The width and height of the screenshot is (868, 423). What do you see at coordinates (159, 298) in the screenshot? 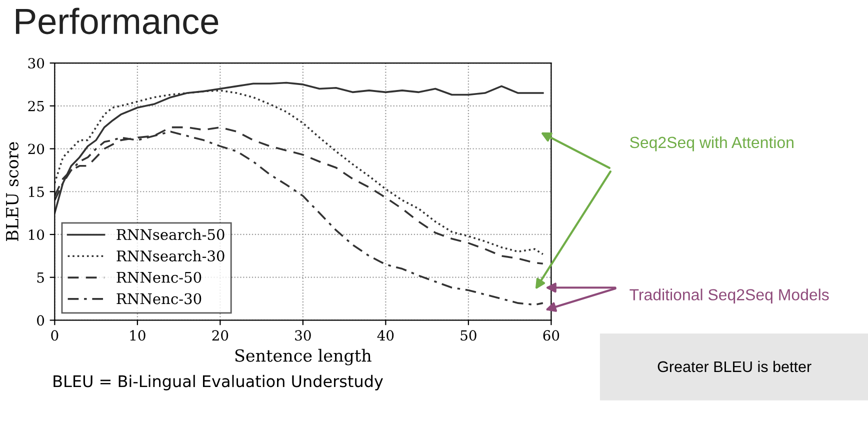
I see `legend-label: RNNenc-30` at bounding box center [159, 298].